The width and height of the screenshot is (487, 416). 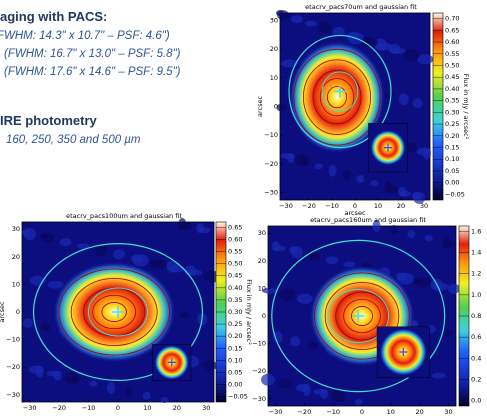 I want to click on source, so click(x=337, y=97).